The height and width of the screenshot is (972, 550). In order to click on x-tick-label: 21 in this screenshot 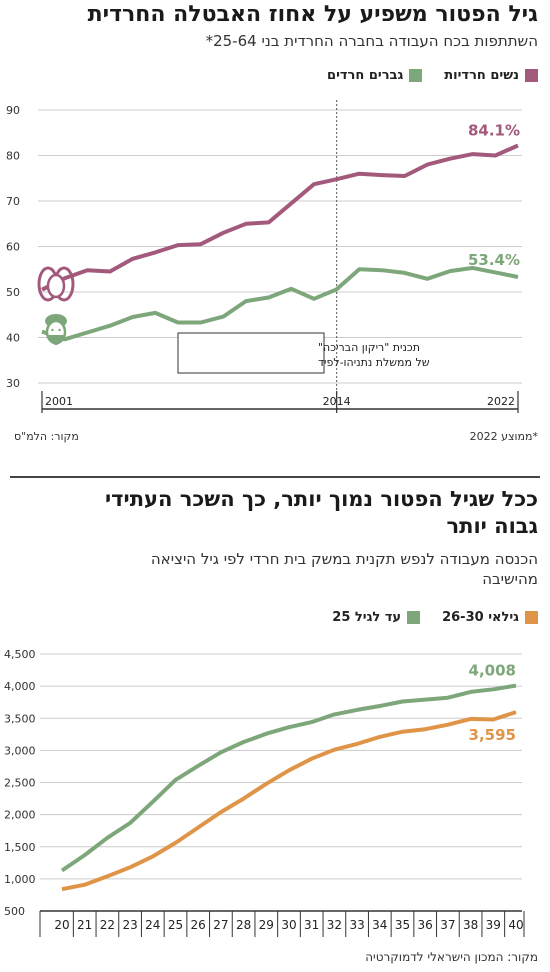, I will do `click(84, 925)`.